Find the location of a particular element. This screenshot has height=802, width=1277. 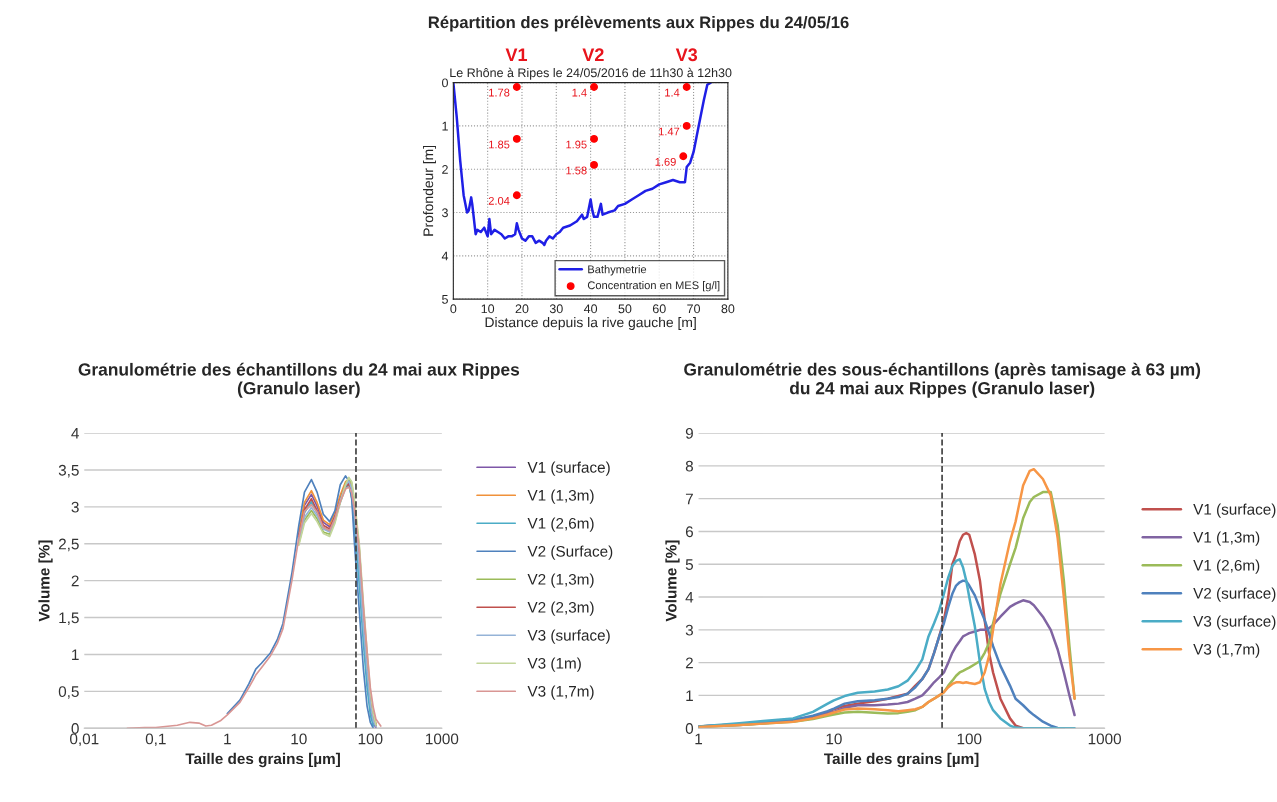

y-tick-label: 7 is located at coordinates (689, 499).